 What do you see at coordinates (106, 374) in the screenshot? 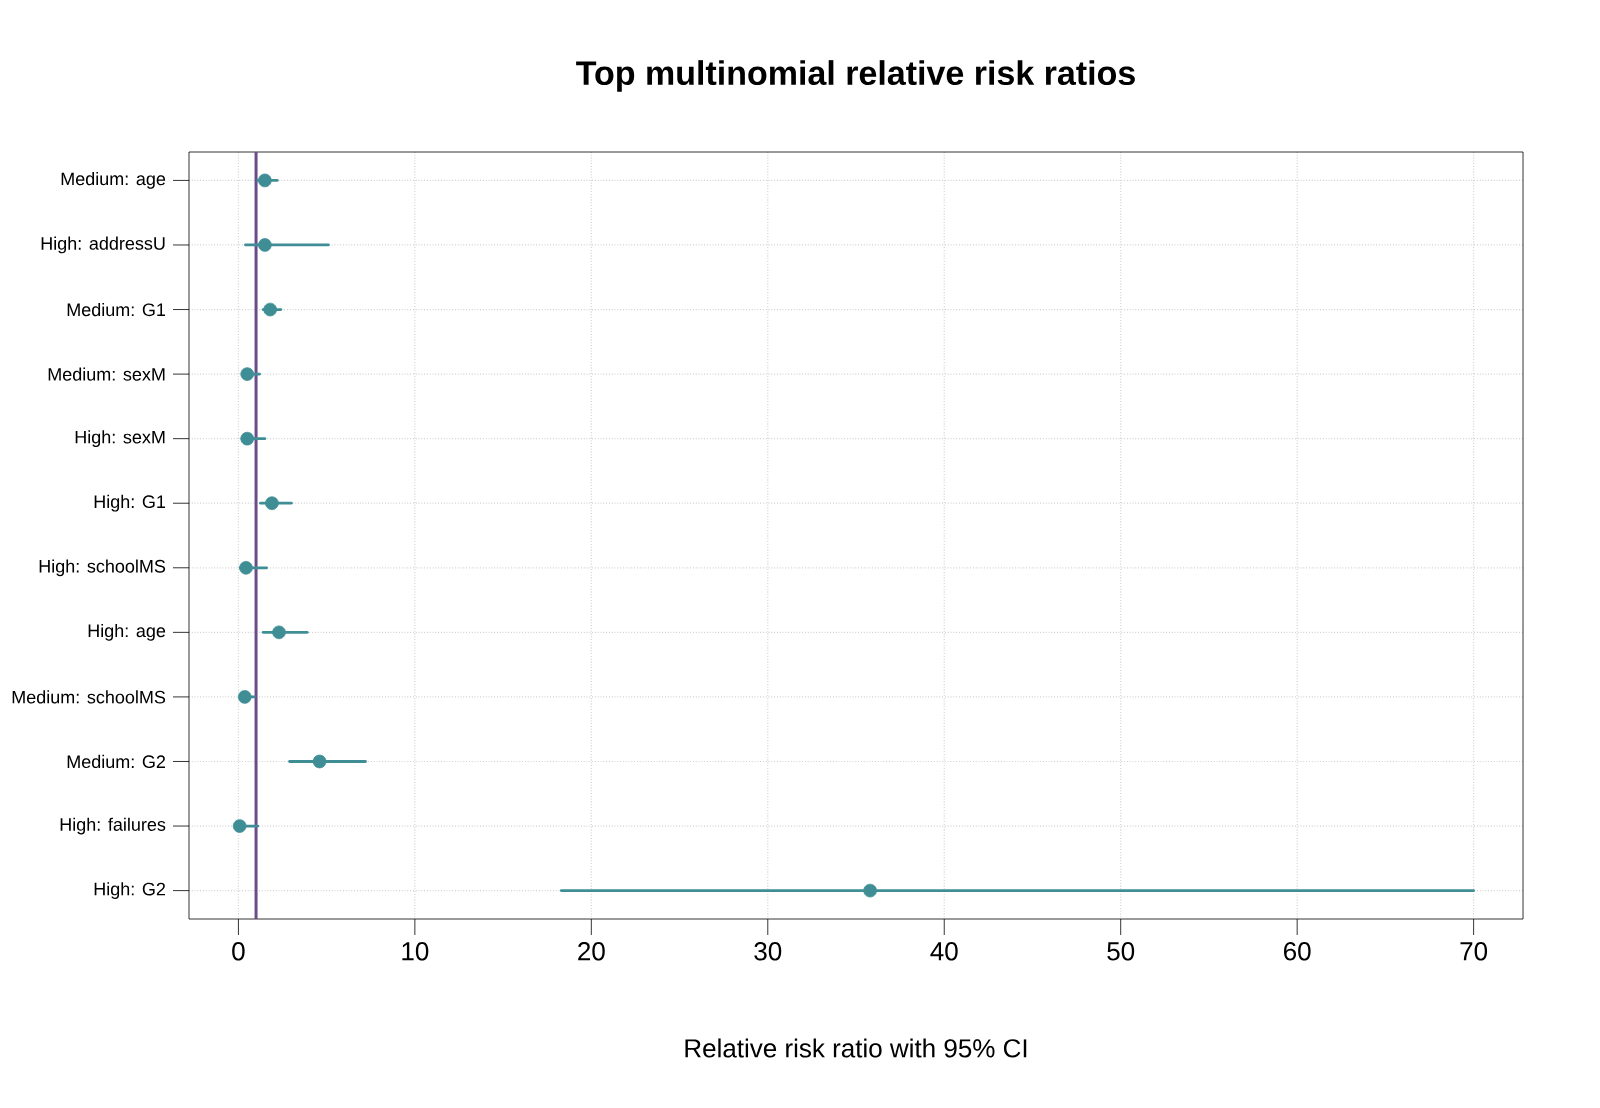
I see `y-tick-label: Medium: sexM` at bounding box center [106, 374].